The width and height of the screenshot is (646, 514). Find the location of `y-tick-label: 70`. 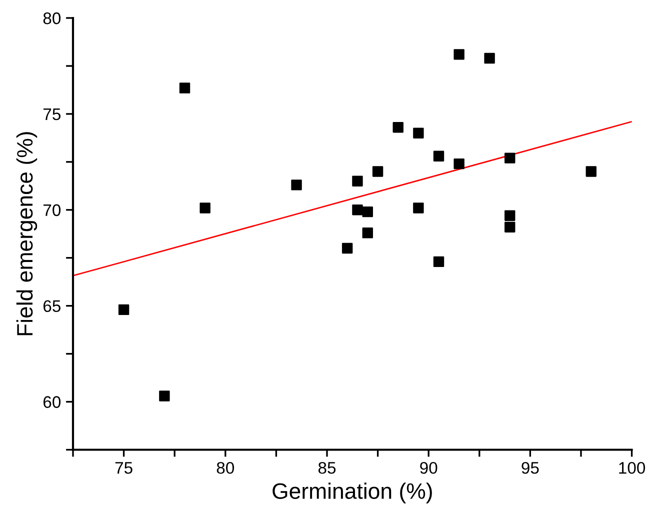

y-tick-label: 70 is located at coordinates (52, 210).